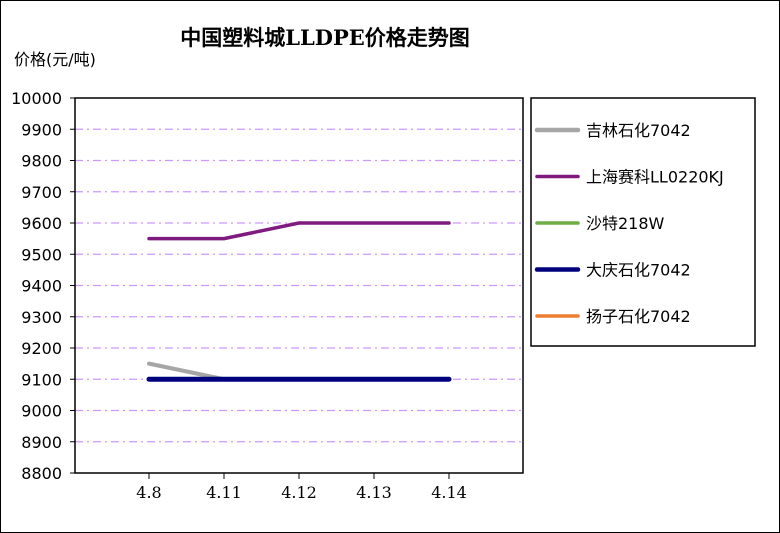 The height and width of the screenshot is (533, 780). Describe the element at coordinates (55, 59) in the screenshot. I see `y-axis-label: 价格(元/吨)` at that location.